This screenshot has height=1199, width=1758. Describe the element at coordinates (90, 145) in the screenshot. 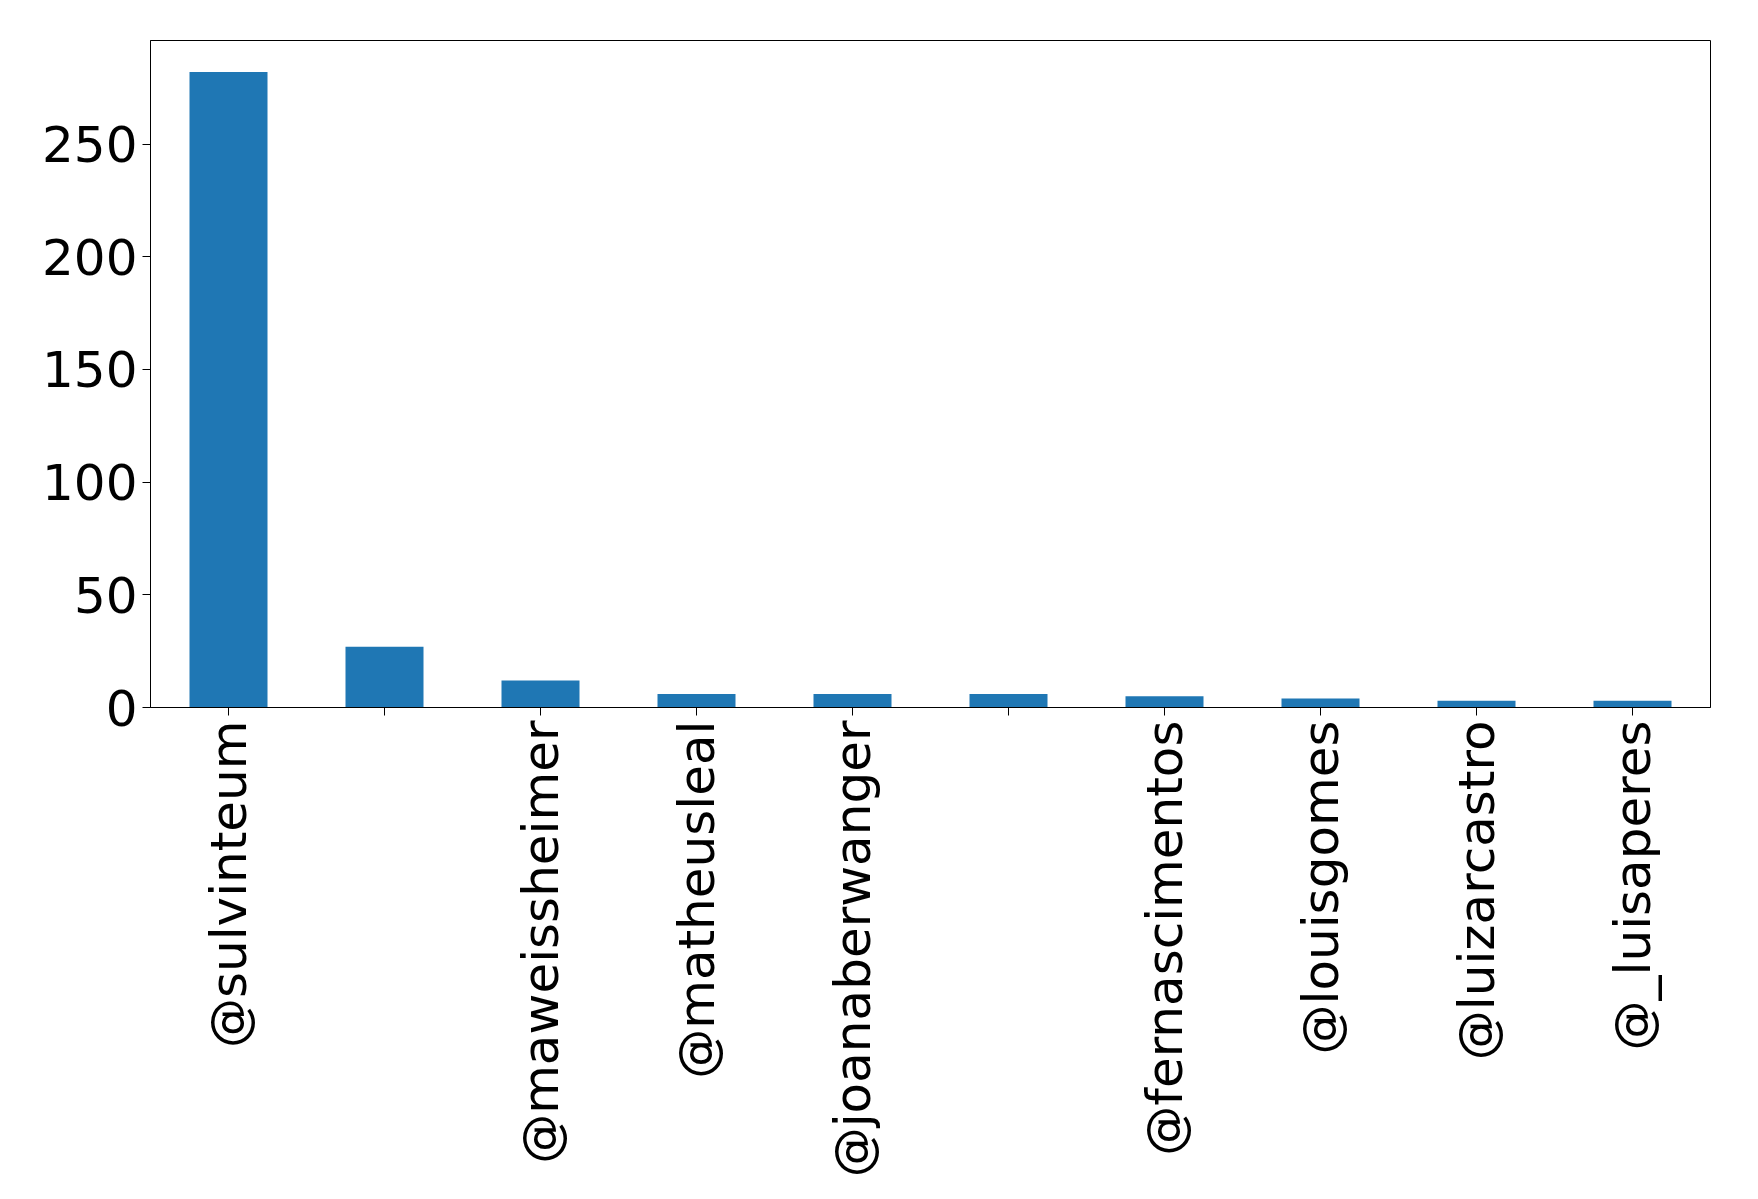

I see `y-tick-label: 250` at that location.